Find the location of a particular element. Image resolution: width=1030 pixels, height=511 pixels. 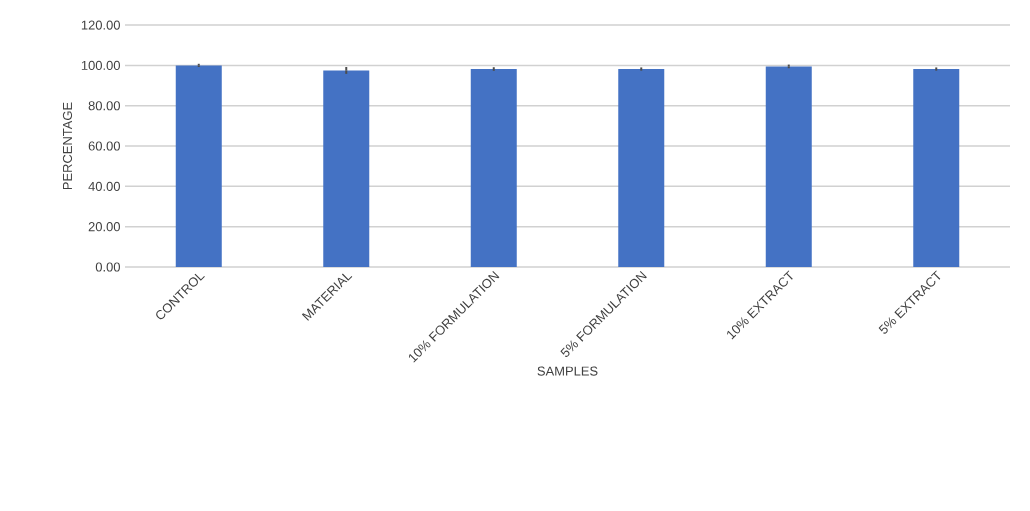

y-tick-label: 40.00 is located at coordinates (104, 186).